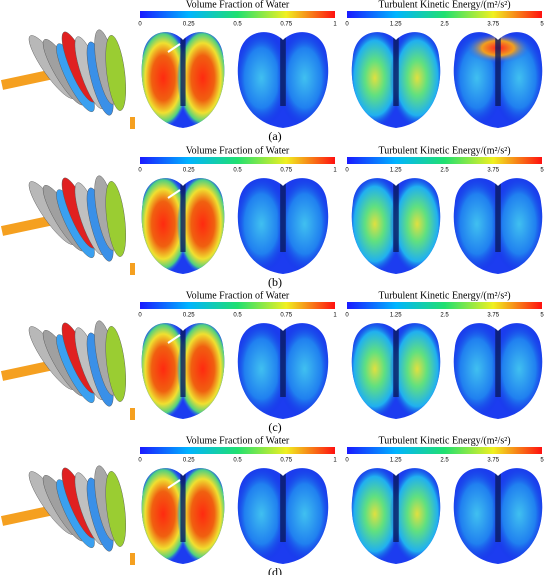 The width and height of the screenshot is (550, 575). I want to click on panel-label: (c), so click(274, 427).